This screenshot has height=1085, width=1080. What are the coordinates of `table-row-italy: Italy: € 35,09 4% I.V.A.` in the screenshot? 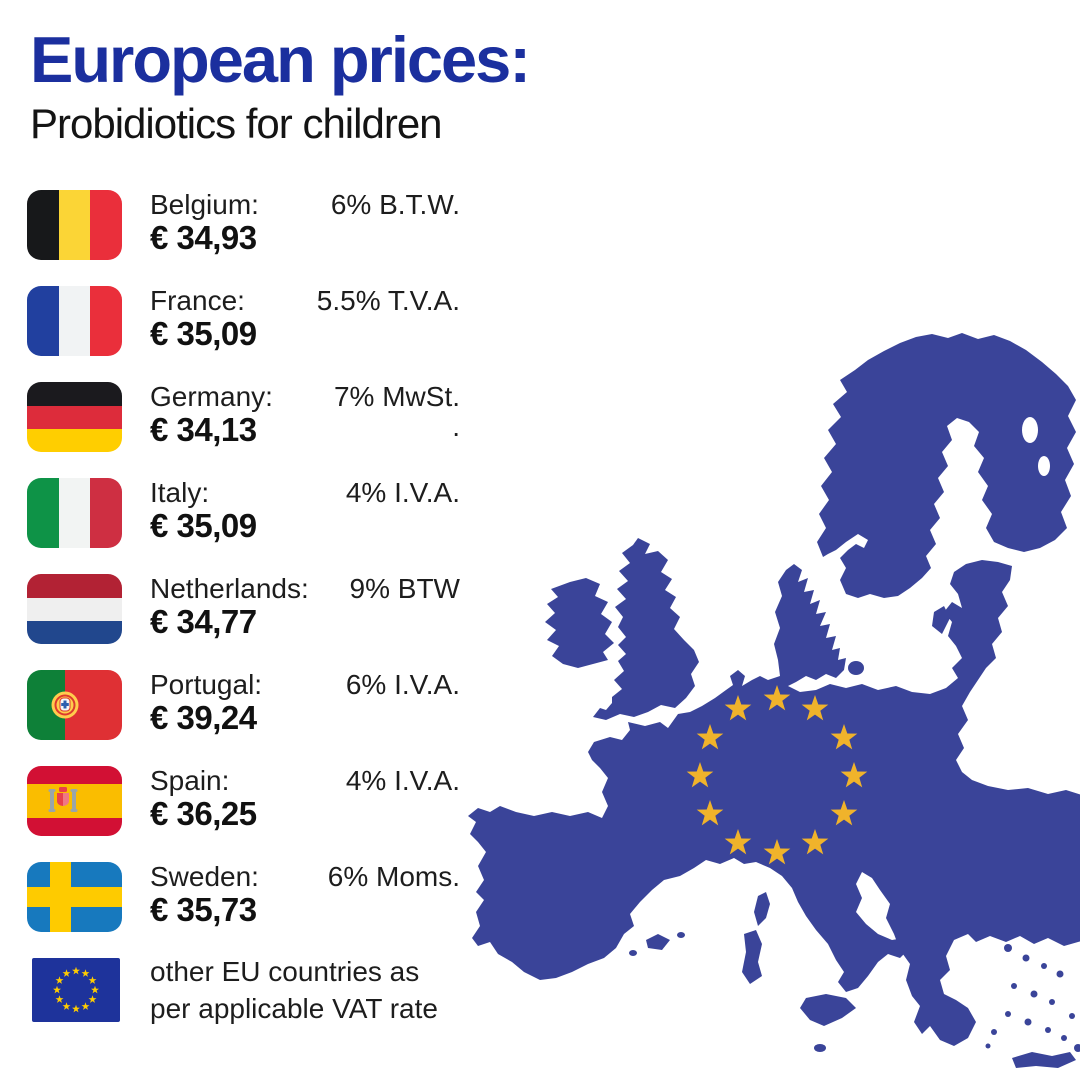 It's located at (243, 513).